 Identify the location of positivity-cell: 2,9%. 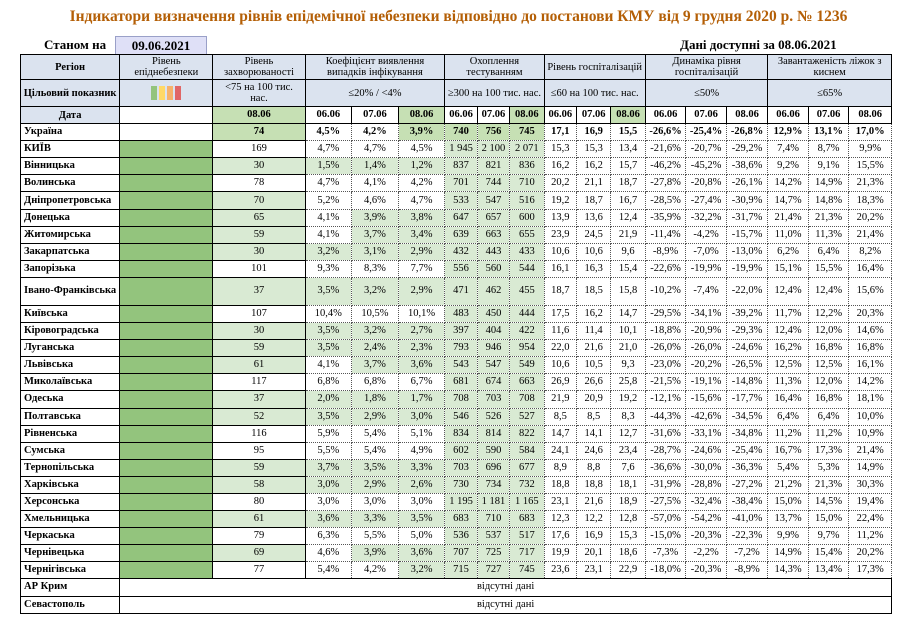
(375, 416).